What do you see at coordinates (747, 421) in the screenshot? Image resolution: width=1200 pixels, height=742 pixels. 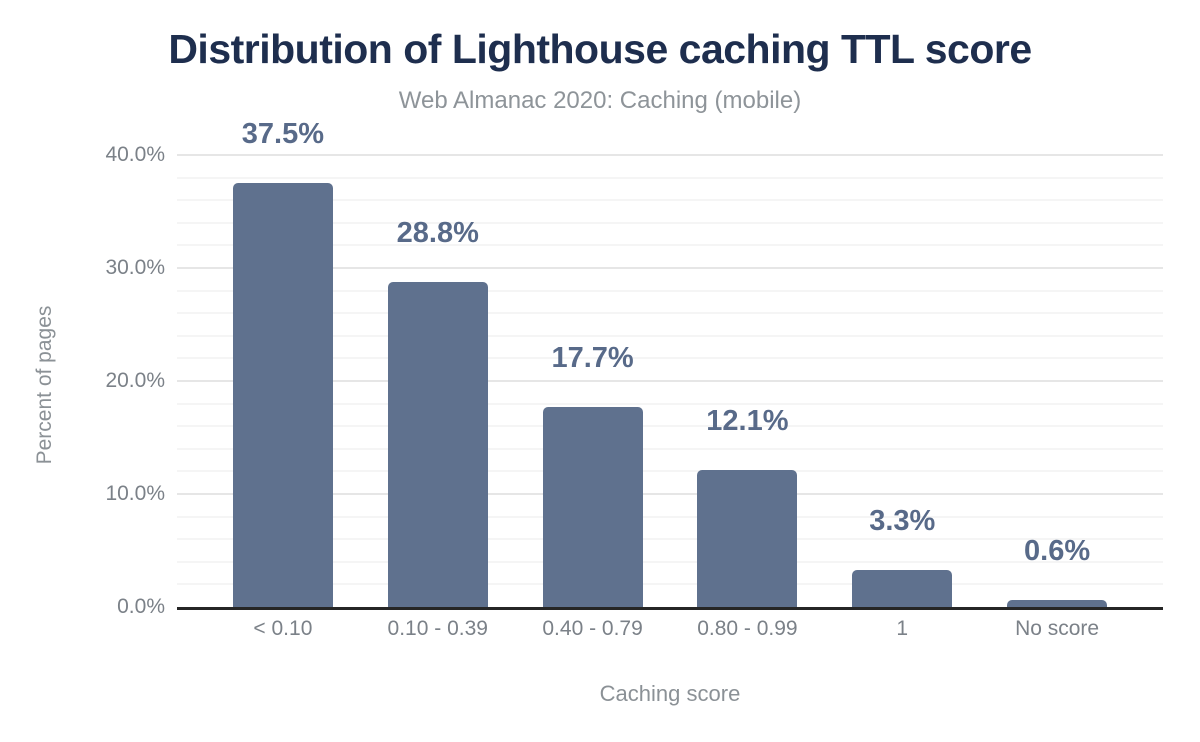 I see `bar-value-label: 12.1%` at bounding box center [747, 421].